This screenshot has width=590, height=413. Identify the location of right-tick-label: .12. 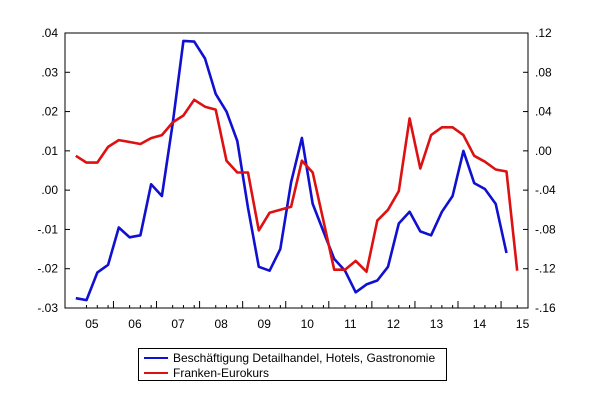
(543, 33).